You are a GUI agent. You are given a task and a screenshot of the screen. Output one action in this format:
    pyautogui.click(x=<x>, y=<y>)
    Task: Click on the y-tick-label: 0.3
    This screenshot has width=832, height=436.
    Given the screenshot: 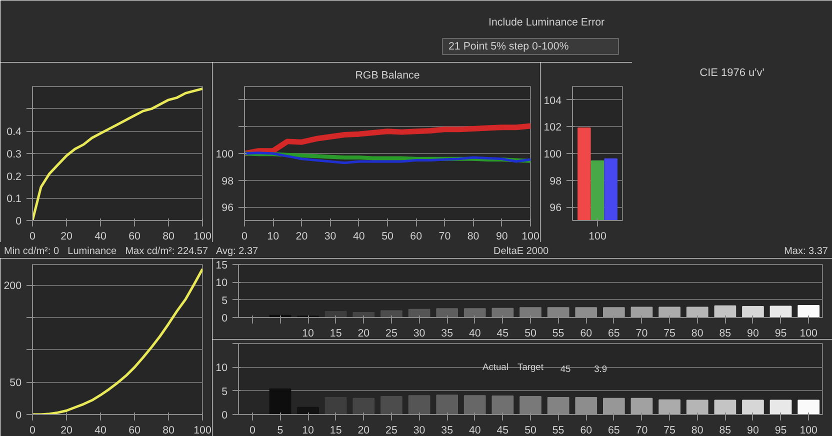 What is the action you would take?
    pyautogui.click(x=14, y=154)
    